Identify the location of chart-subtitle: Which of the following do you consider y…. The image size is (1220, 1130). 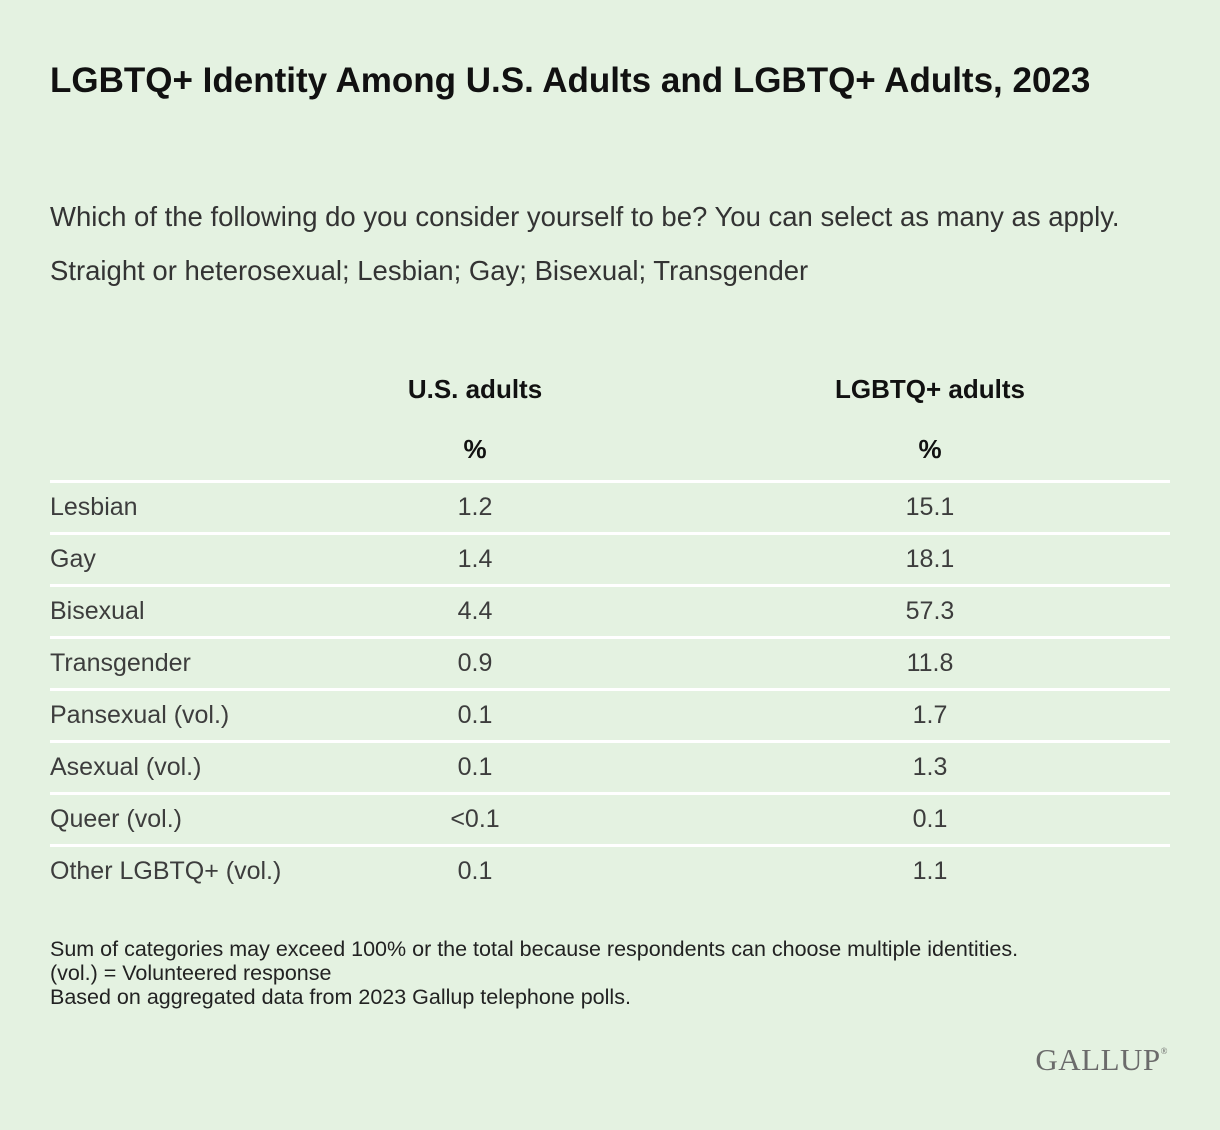
(585, 243).